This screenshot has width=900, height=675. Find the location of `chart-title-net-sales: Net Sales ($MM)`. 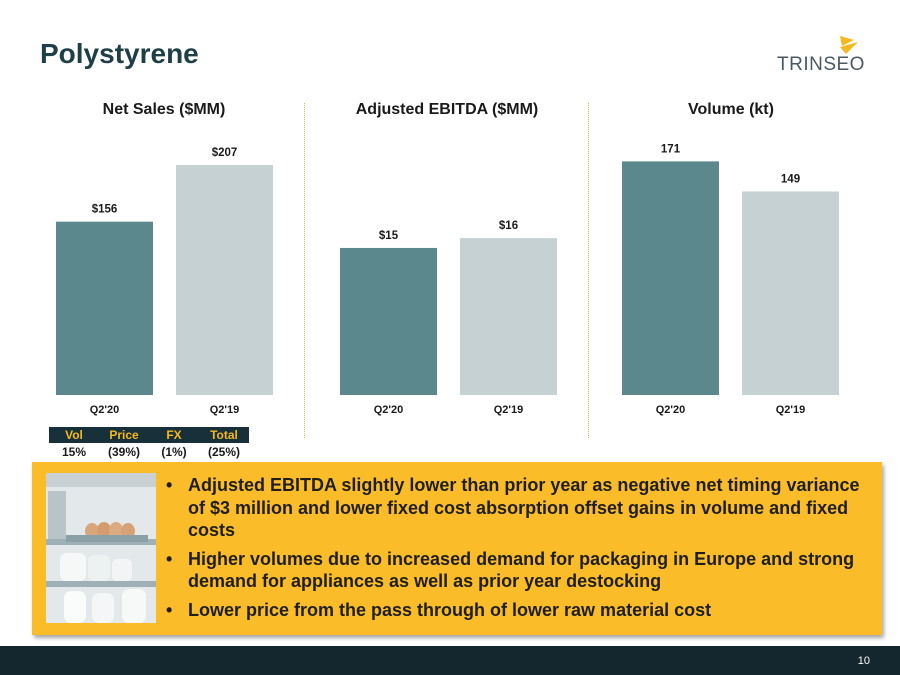

chart-title-net-sales: Net Sales ($MM) is located at coordinates (164, 109).